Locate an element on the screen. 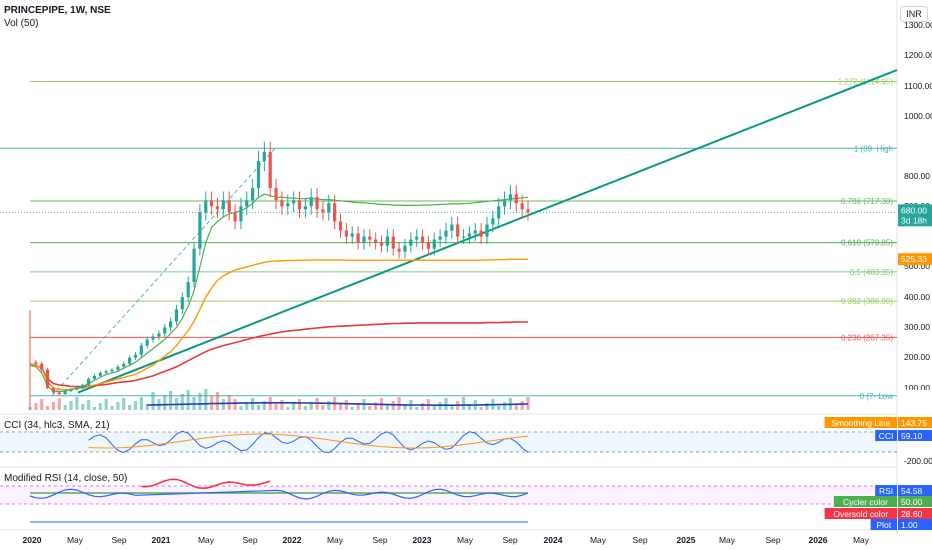 Image resolution: width=932 pixels, height=550 pixels. indicator-label-text: RSI is located at coordinates (886, 491).